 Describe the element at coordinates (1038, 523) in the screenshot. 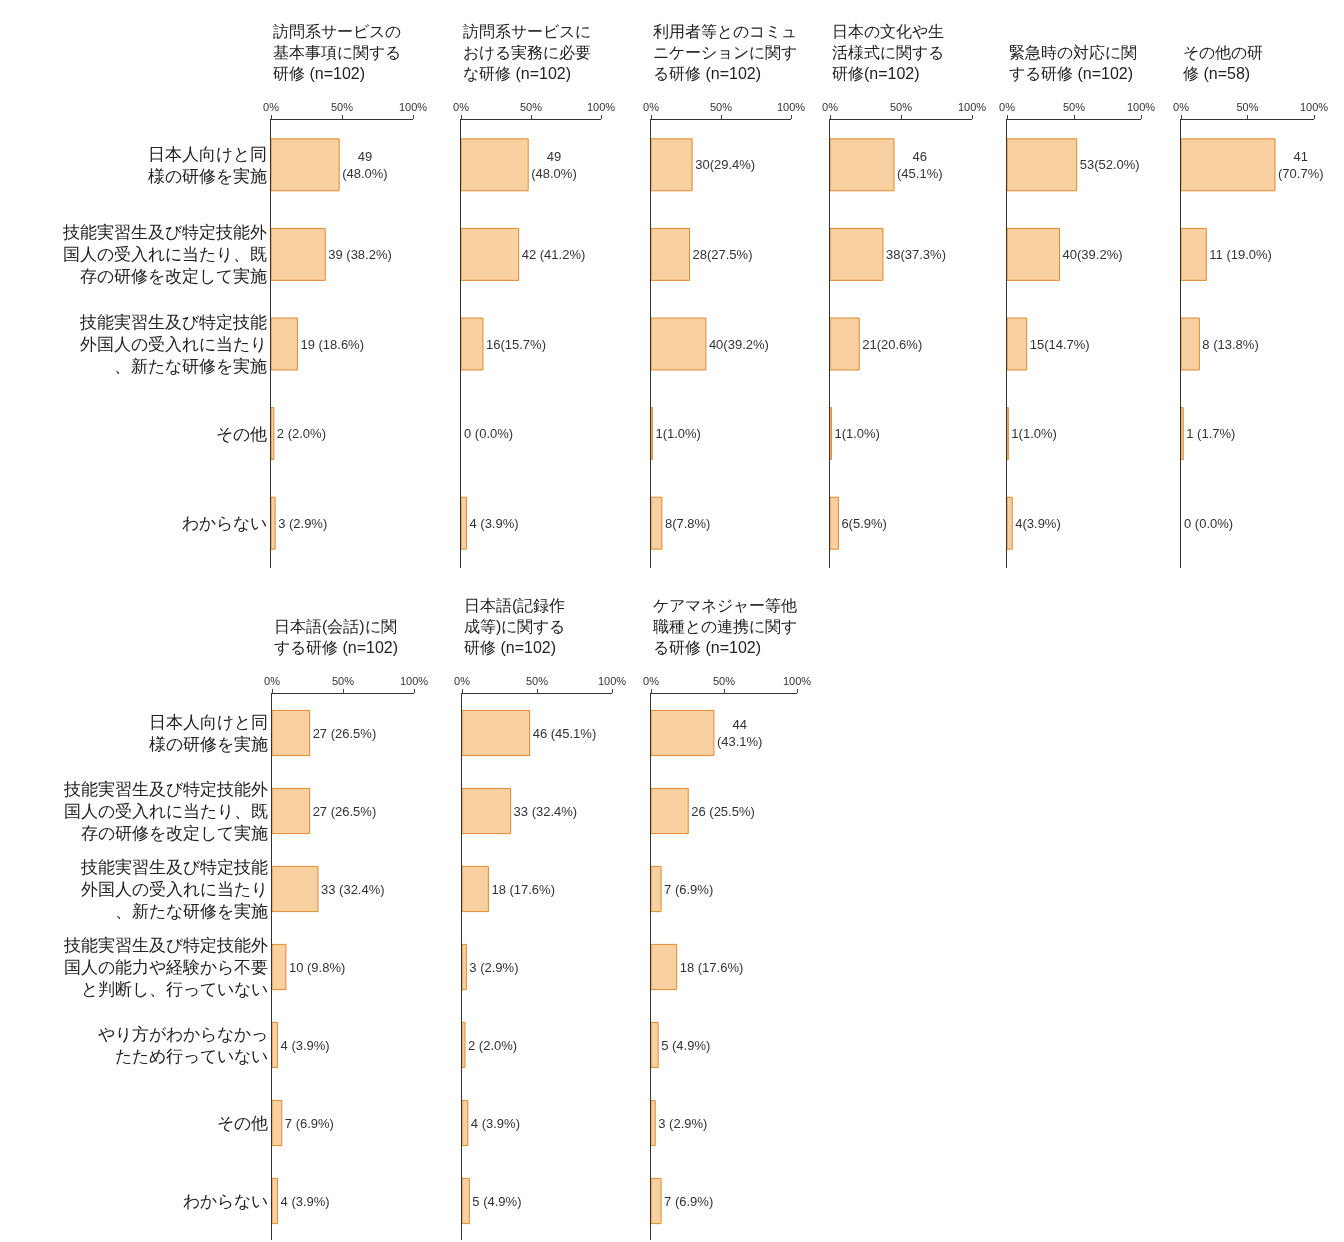

I see `data-label: 4(3.9%)` at that location.